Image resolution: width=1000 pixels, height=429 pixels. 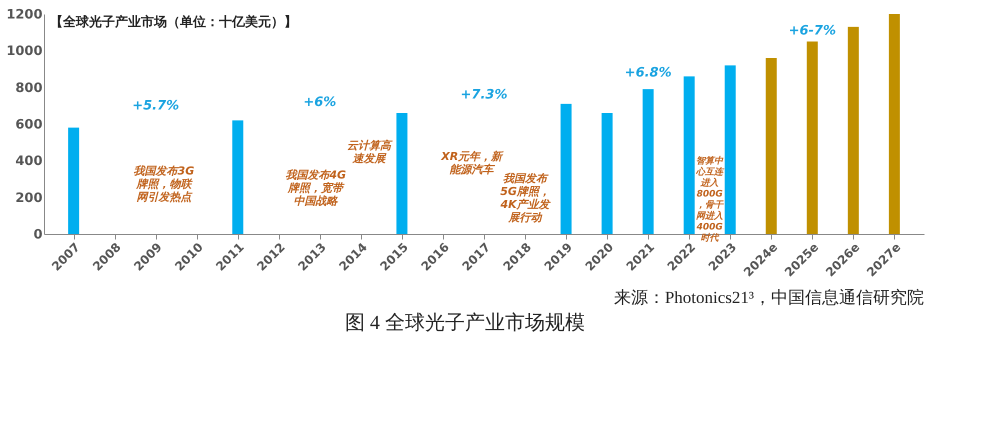 What do you see at coordinates (37, 235) in the screenshot?
I see `y-tick-label: 0` at bounding box center [37, 235].